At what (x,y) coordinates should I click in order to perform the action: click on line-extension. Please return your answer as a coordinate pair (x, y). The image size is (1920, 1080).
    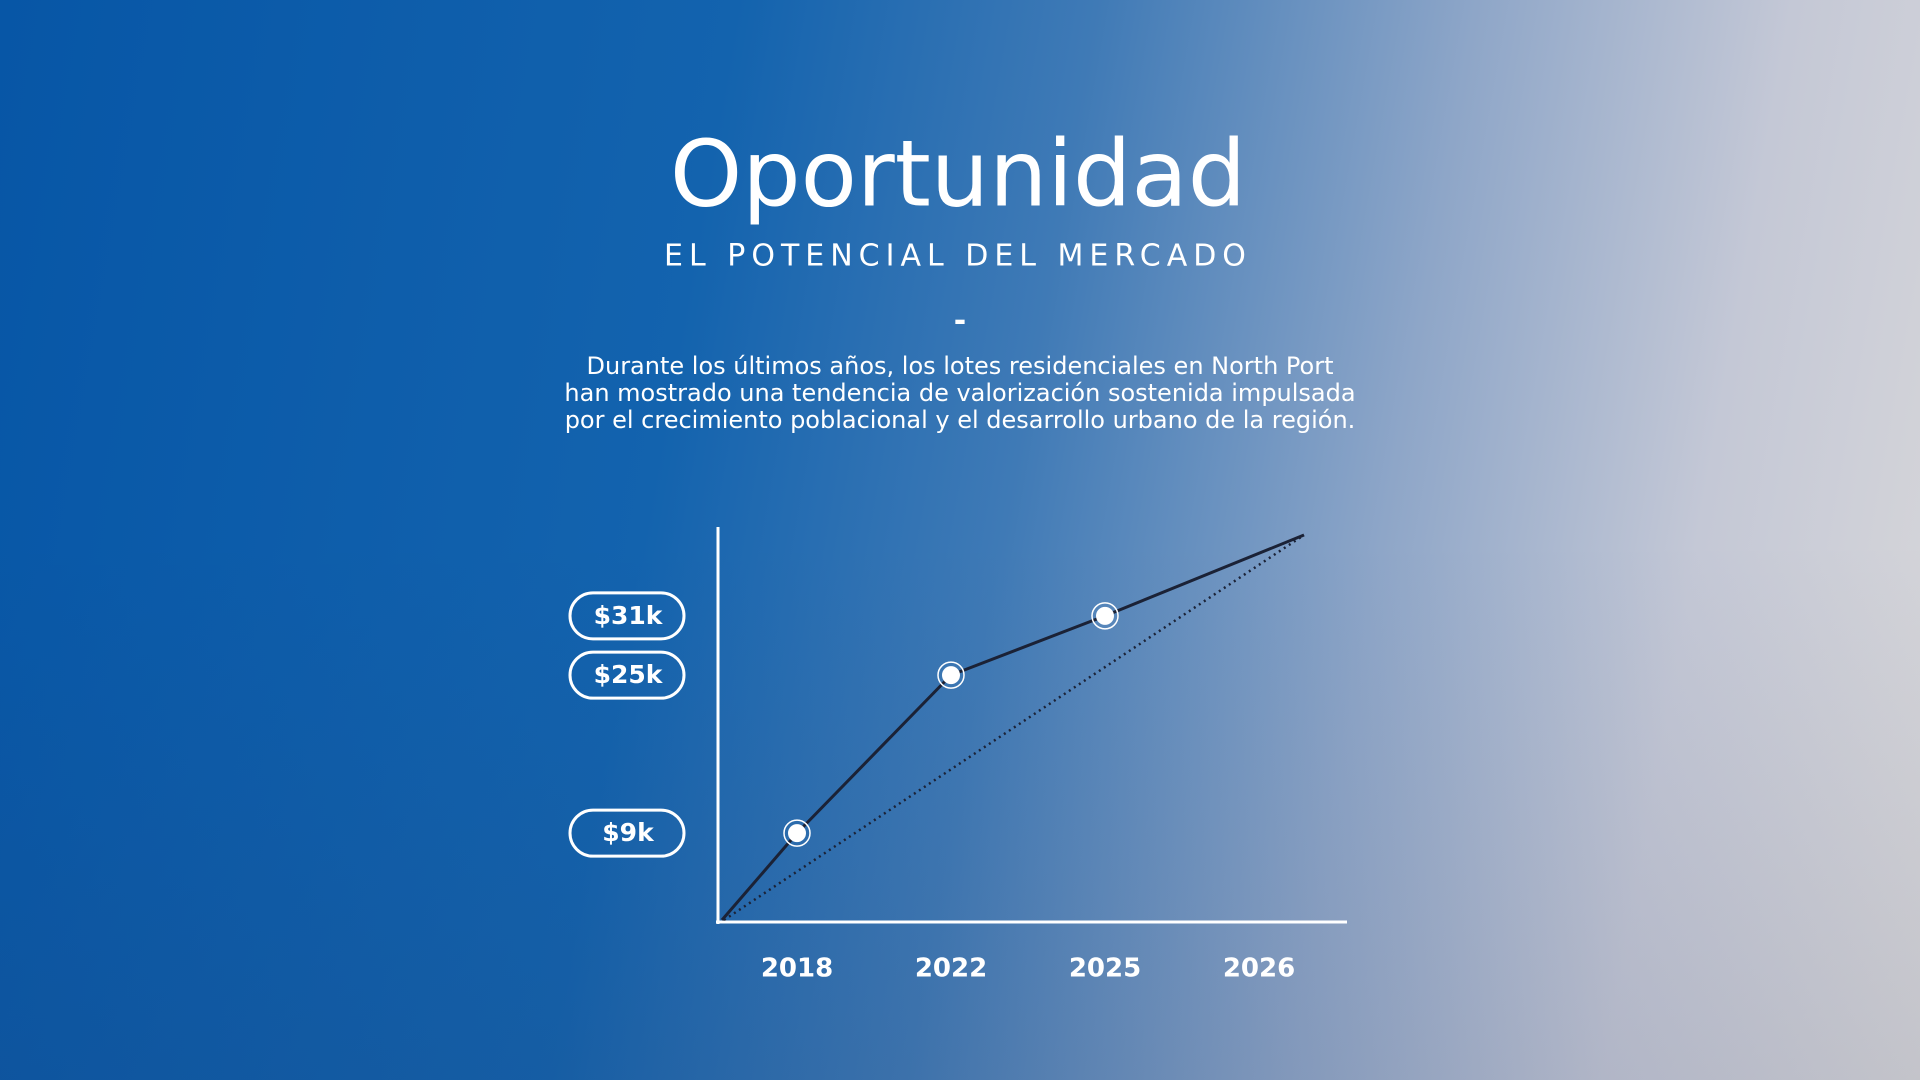
    Looking at the image, I should click on (1204, 575).